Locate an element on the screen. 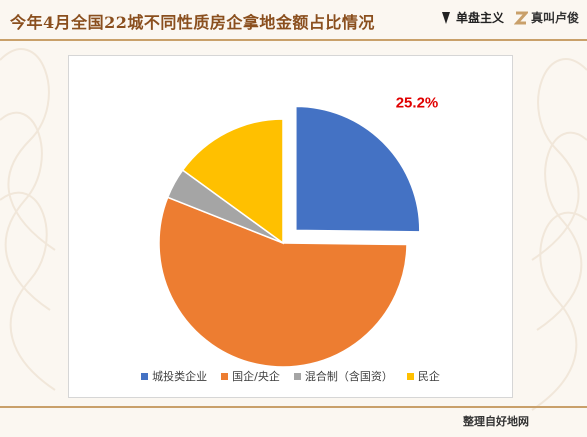 This screenshot has width=587, height=437. brand-2-icon is located at coordinates (520, 17).